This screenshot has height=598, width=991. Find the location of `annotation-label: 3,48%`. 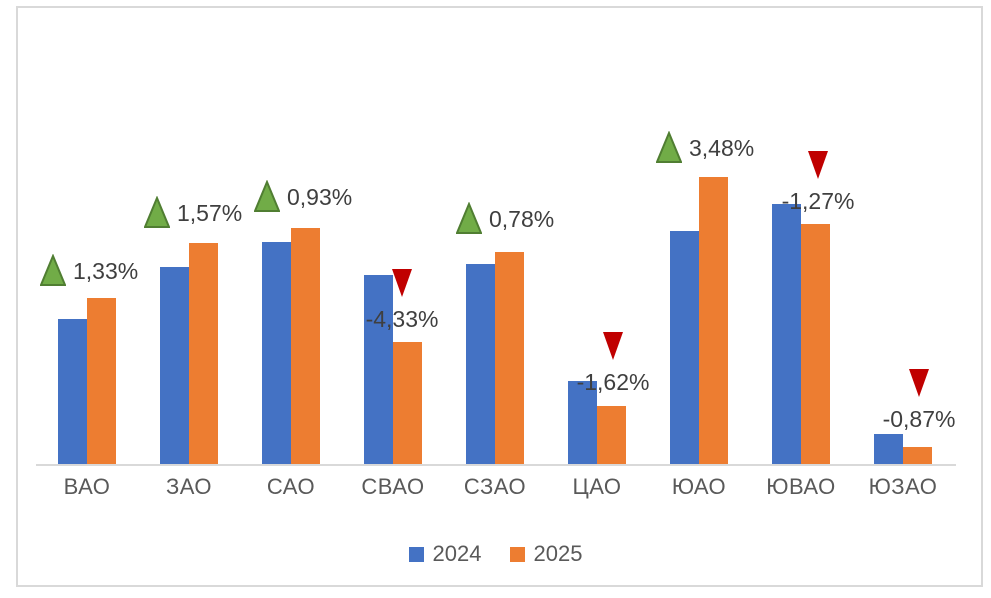

annotation-label: 3,48% is located at coordinates (722, 148).